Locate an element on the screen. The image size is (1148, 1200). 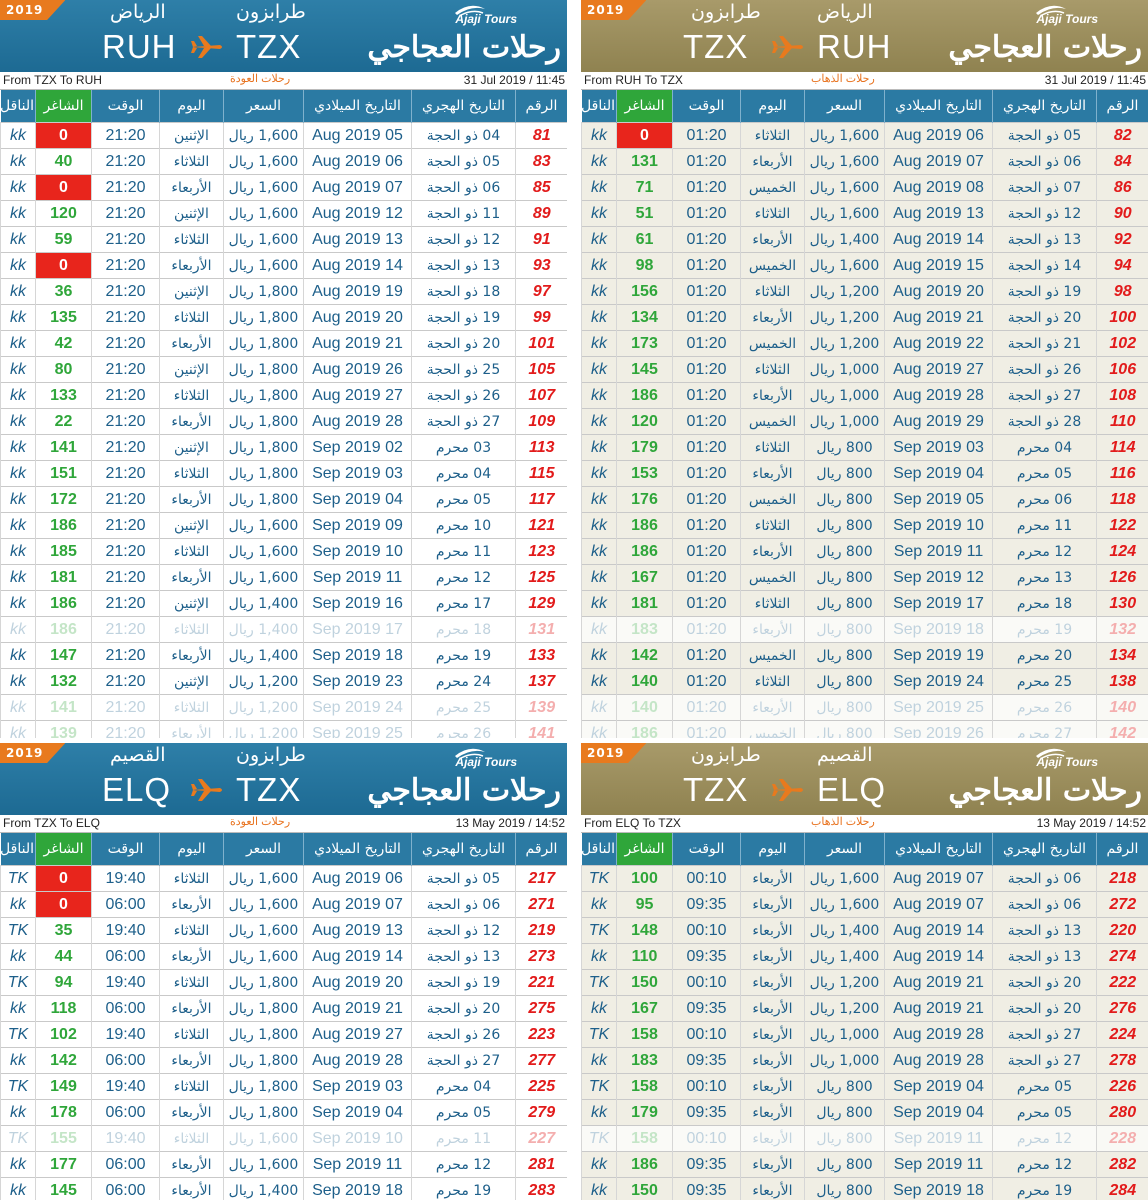
cell-gregorian-date: 14 Aug 2019 is located at coordinates (357, 265).